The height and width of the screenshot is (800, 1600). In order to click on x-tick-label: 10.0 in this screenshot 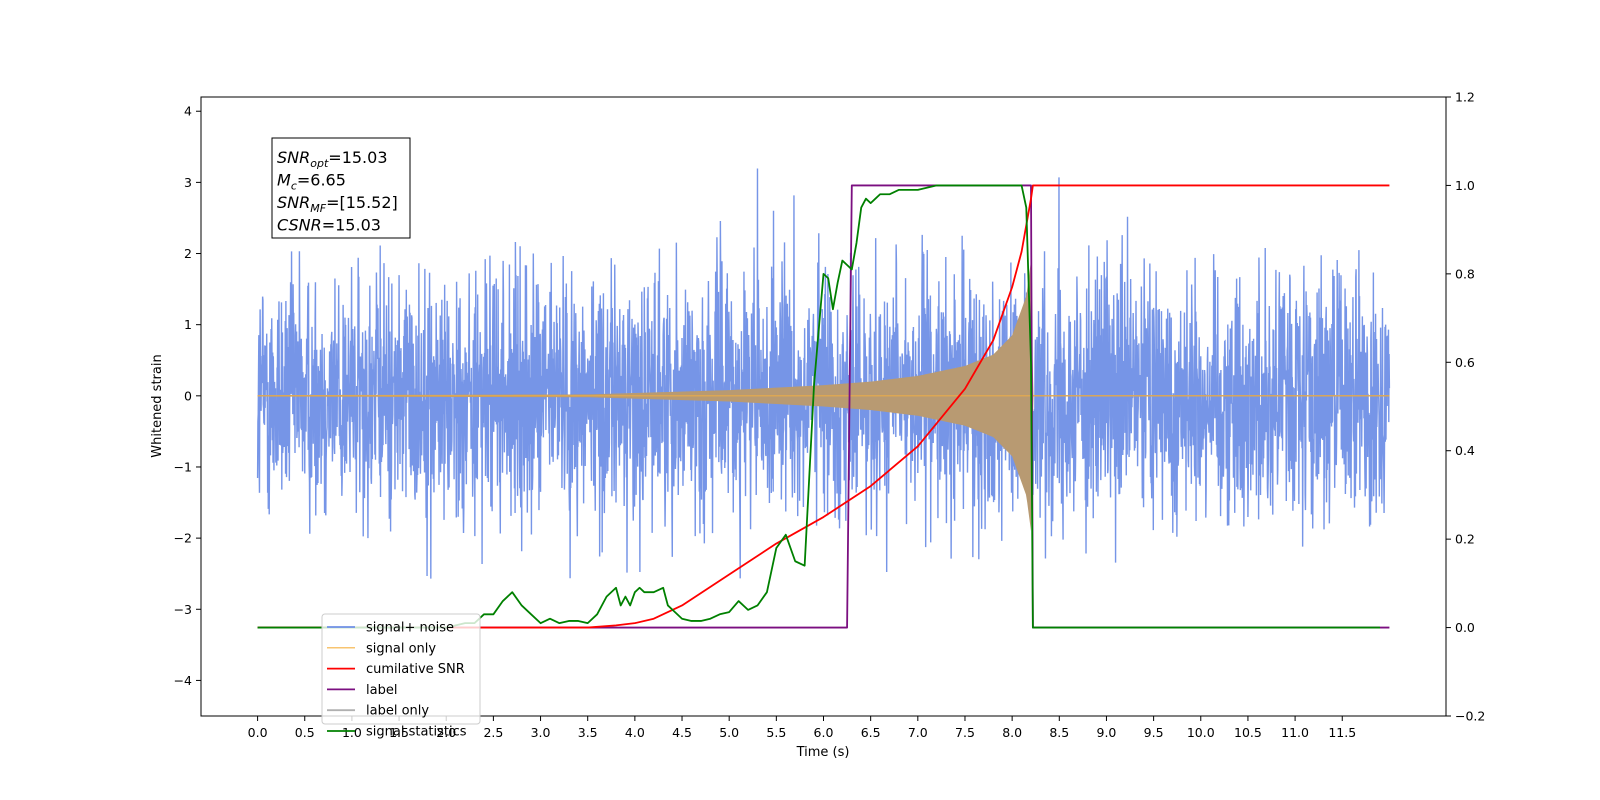, I will do `click(1201, 732)`.